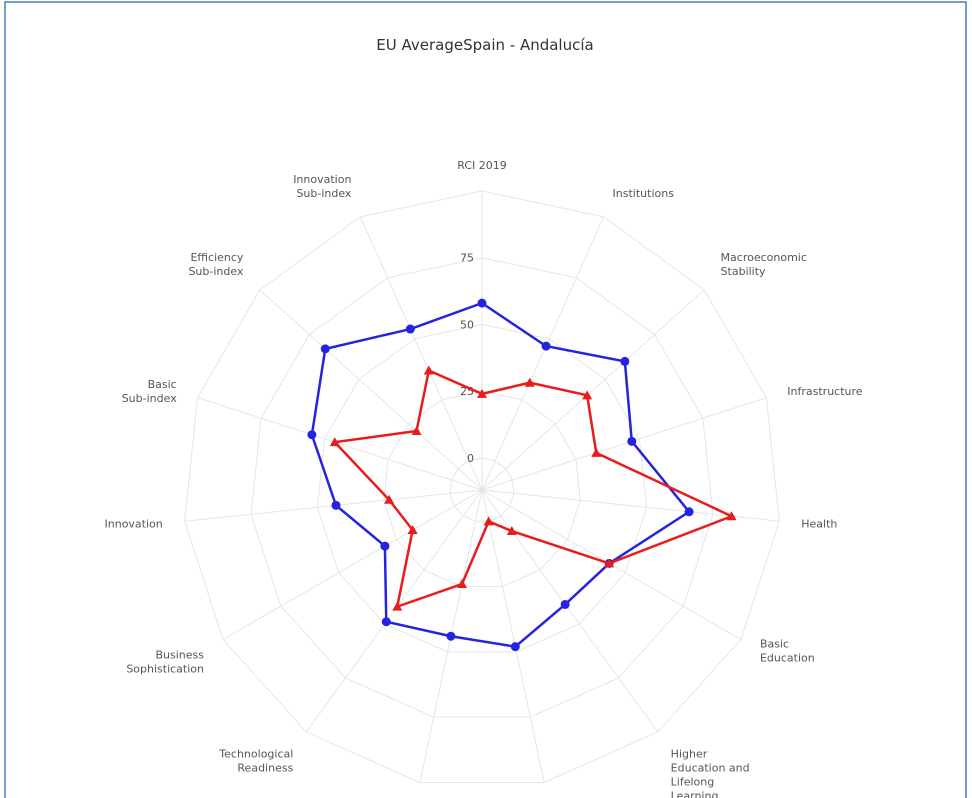 The width and height of the screenshot is (972, 798). Describe the element at coordinates (710, 773) in the screenshot. I see `category-label: Higher Education and Lifelong Learning` at that location.